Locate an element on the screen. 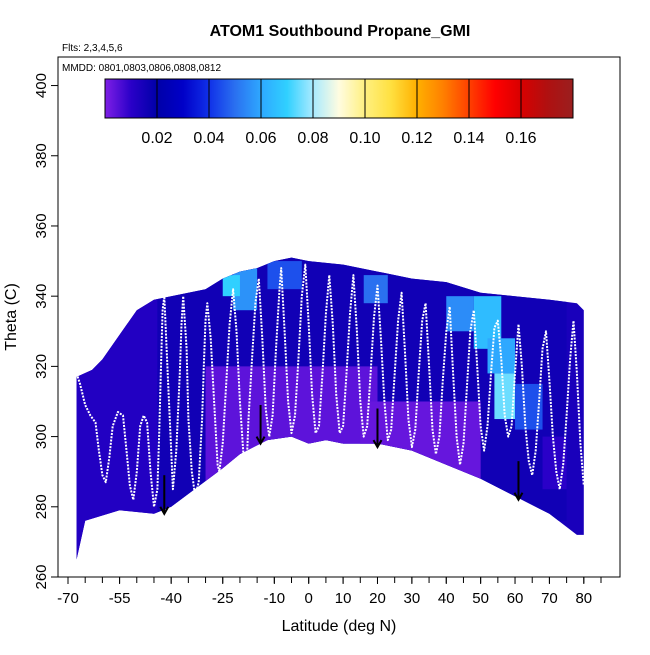 The image size is (650, 655). chart-title: ATOM1 Southbound Propane_GMI is located at coordinates (340, 31).